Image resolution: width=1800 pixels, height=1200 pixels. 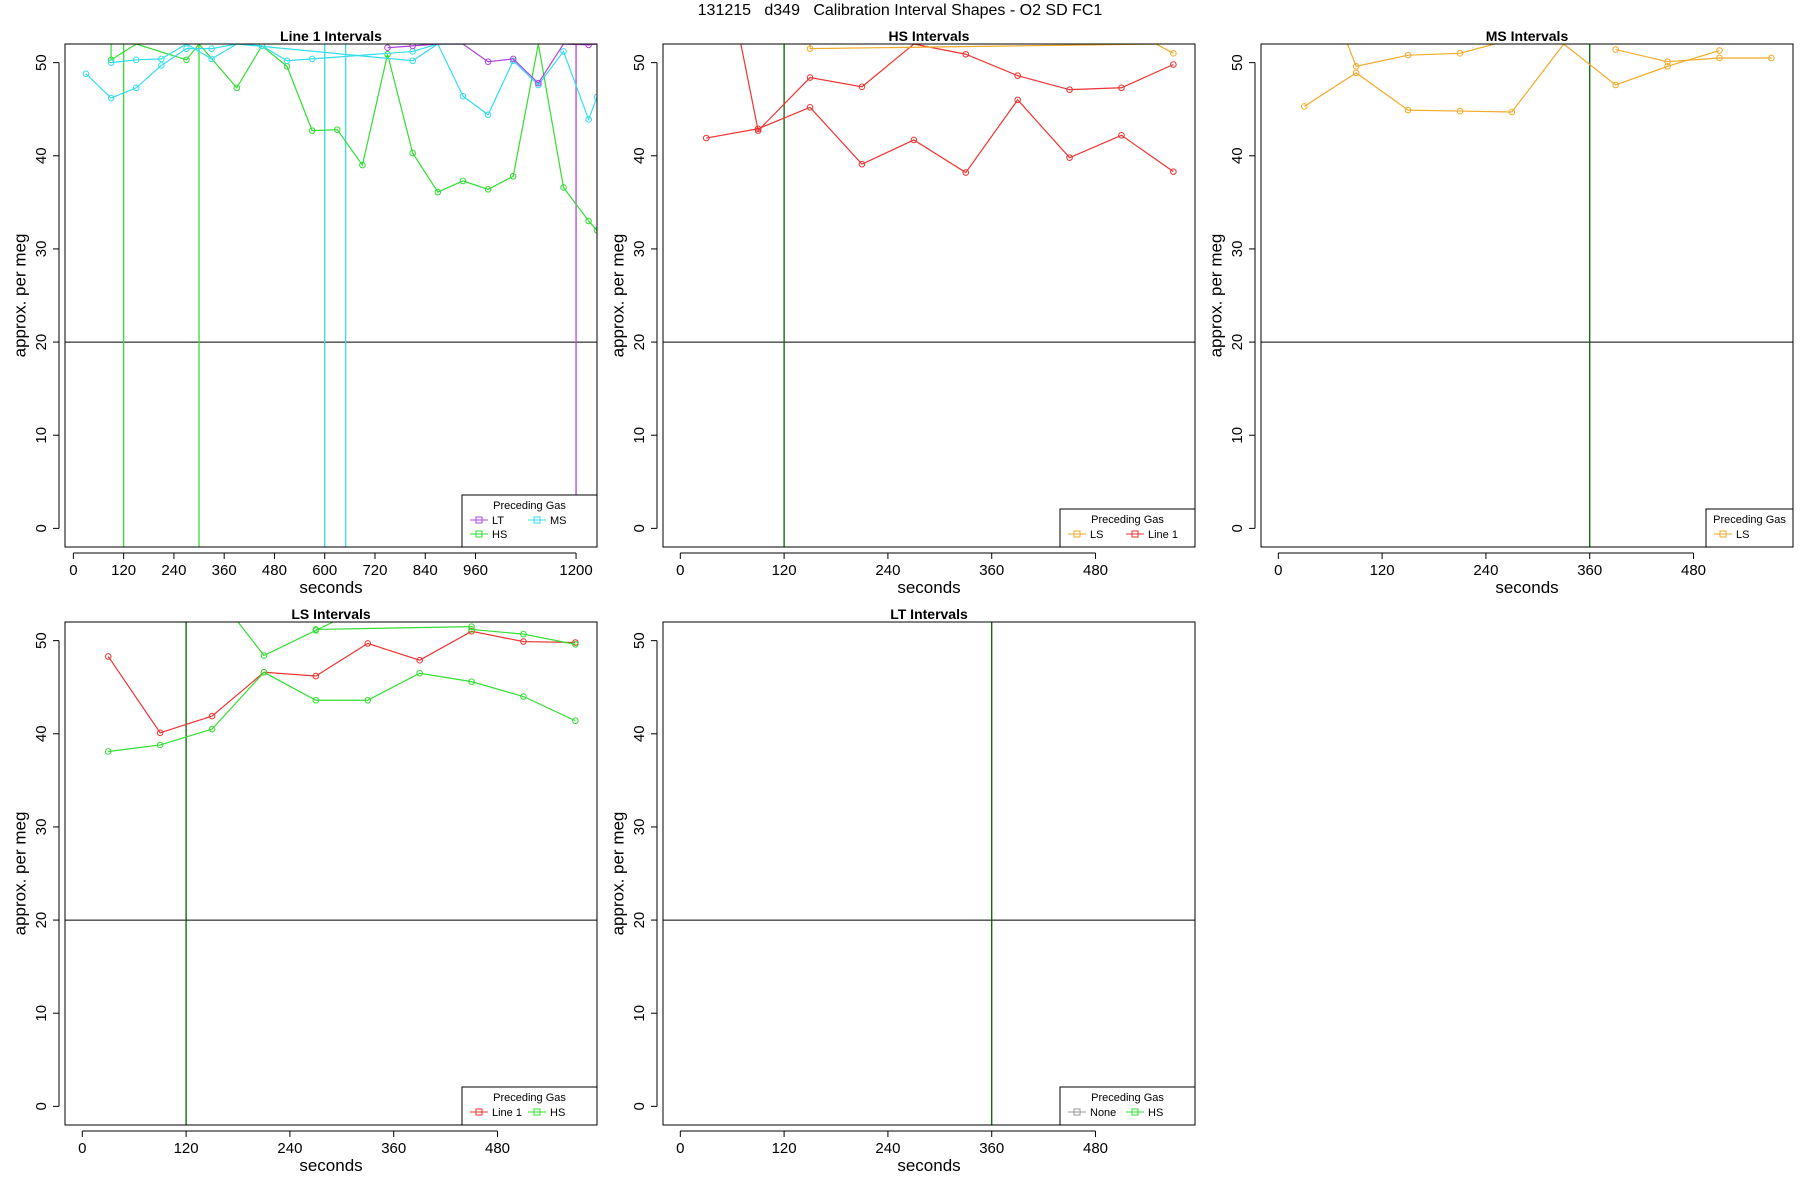 What do you see at coordinates (1103, 1113) in the screenshot?
I see `legend-label: None` at bounding box center [1103, 1113].